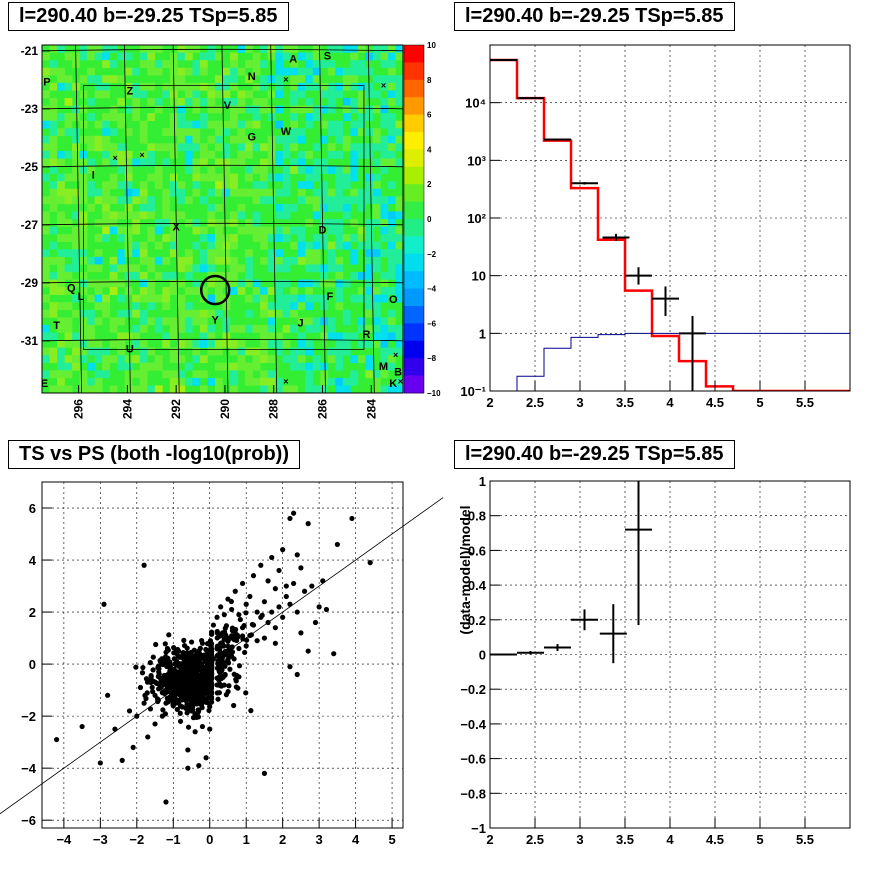 The image size is (896, 872). I want to click on source-label: Q, so click(71, 289).